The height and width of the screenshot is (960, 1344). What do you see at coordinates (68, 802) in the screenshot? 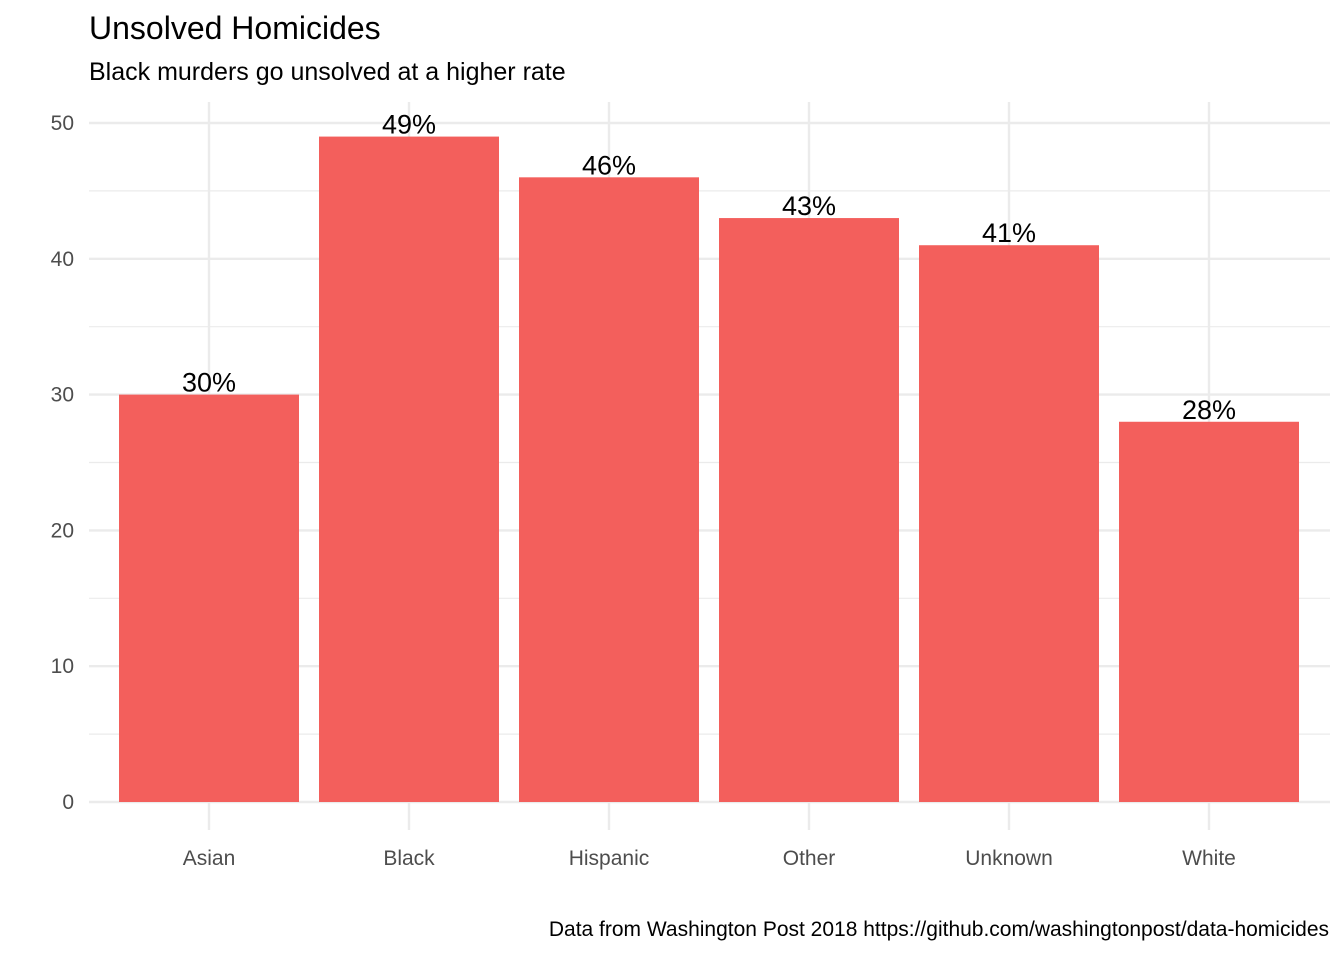
I see `y-tick-label: 0` at bounding box center [68, 802].